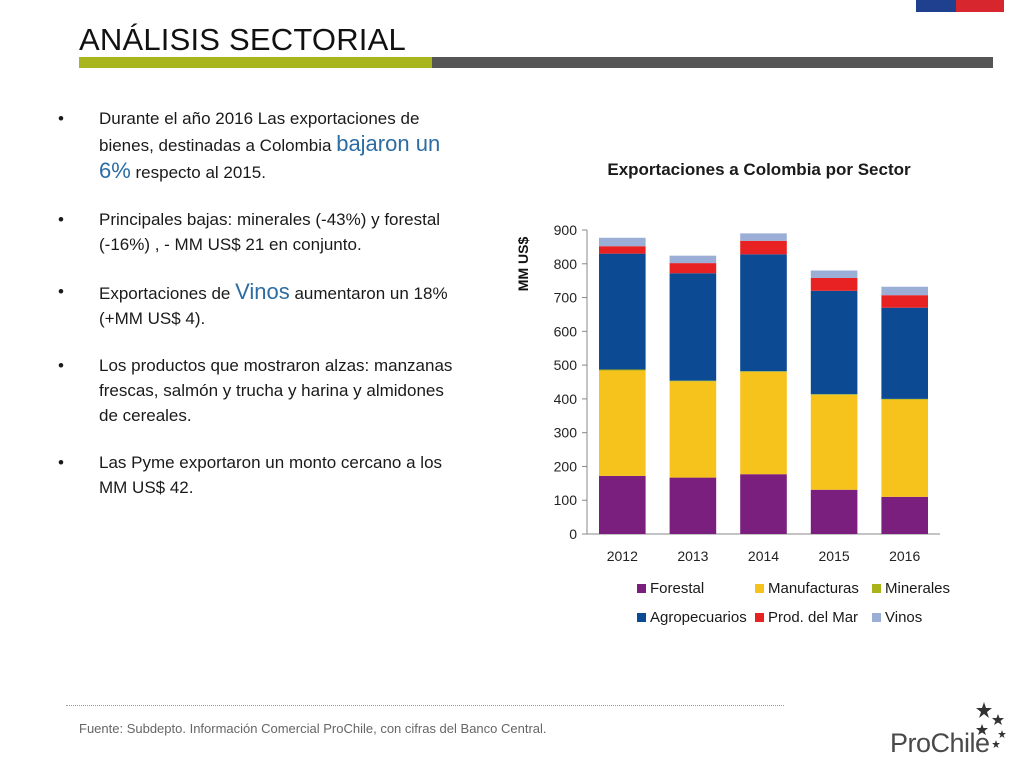 The width and height of the screenshot is (1024, 768). What do you see at coordinates (273, 306) in the screenshot?
I see `bullet-text-end: aumentaron un 18% (+MM US$ 4).` at bounding box center [273, 306].